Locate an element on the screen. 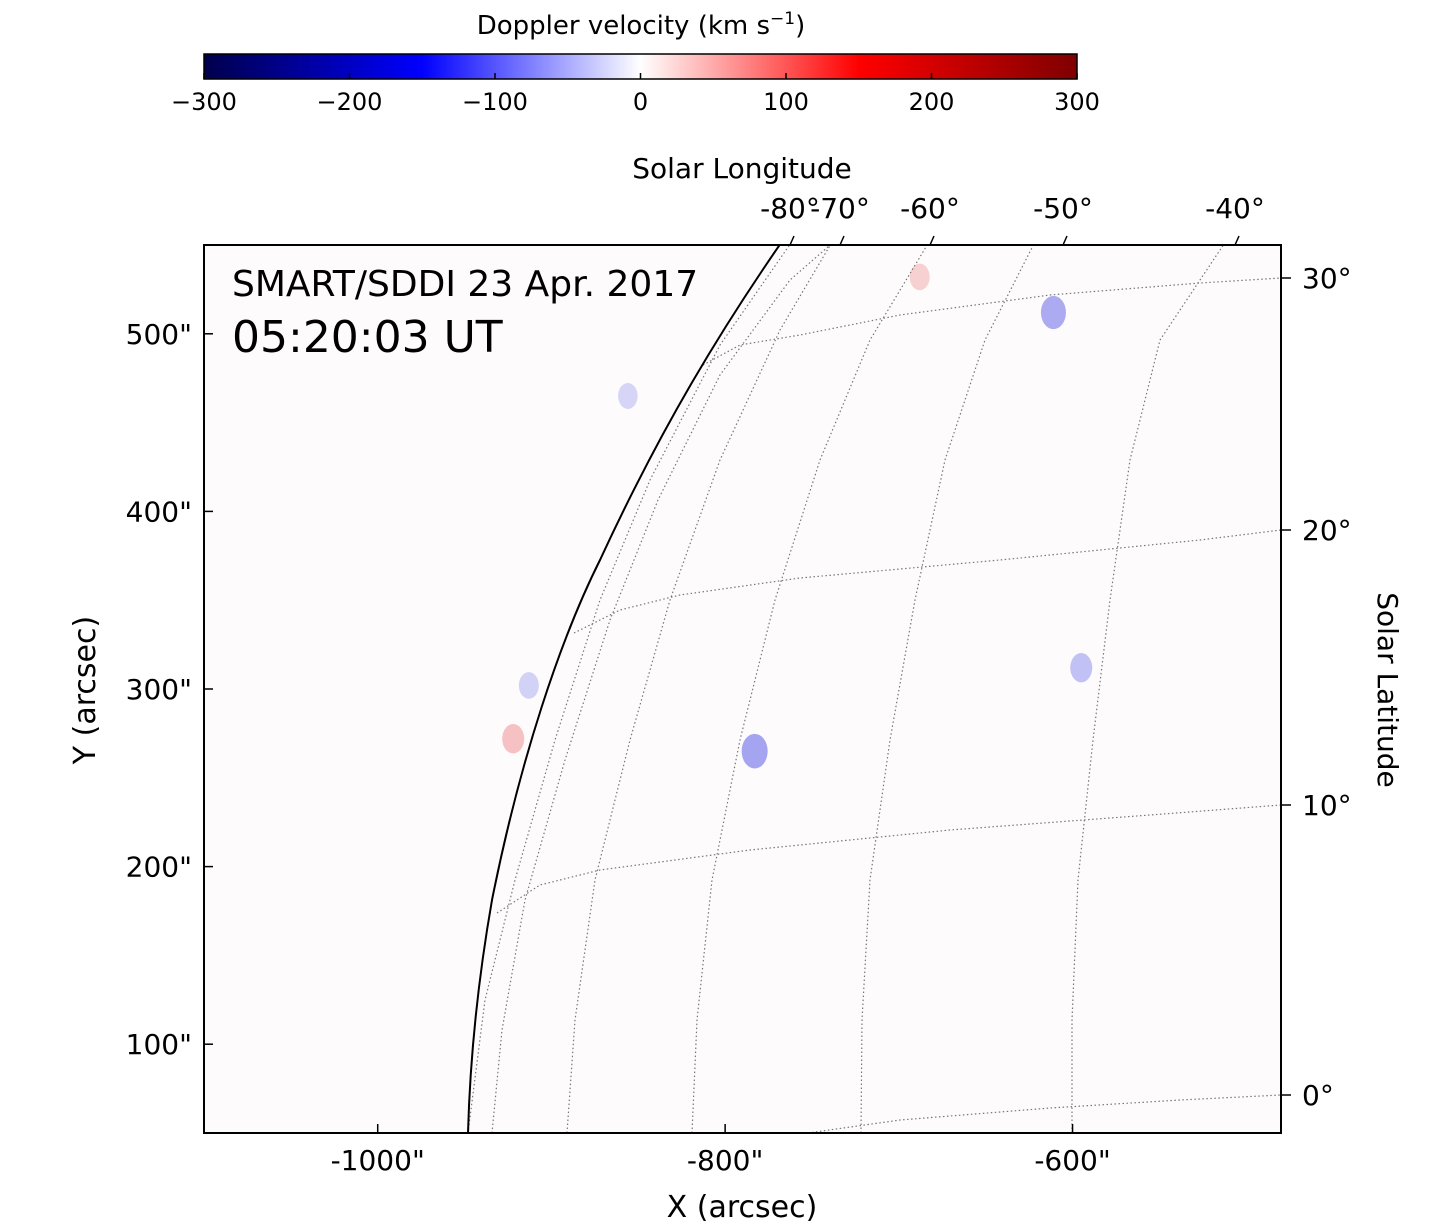 The width and height of the screenshot is (1456, 1232). colorbar-ticks: −300 −200 −100 0 100 200 300 is located at coordinates (635, 94).